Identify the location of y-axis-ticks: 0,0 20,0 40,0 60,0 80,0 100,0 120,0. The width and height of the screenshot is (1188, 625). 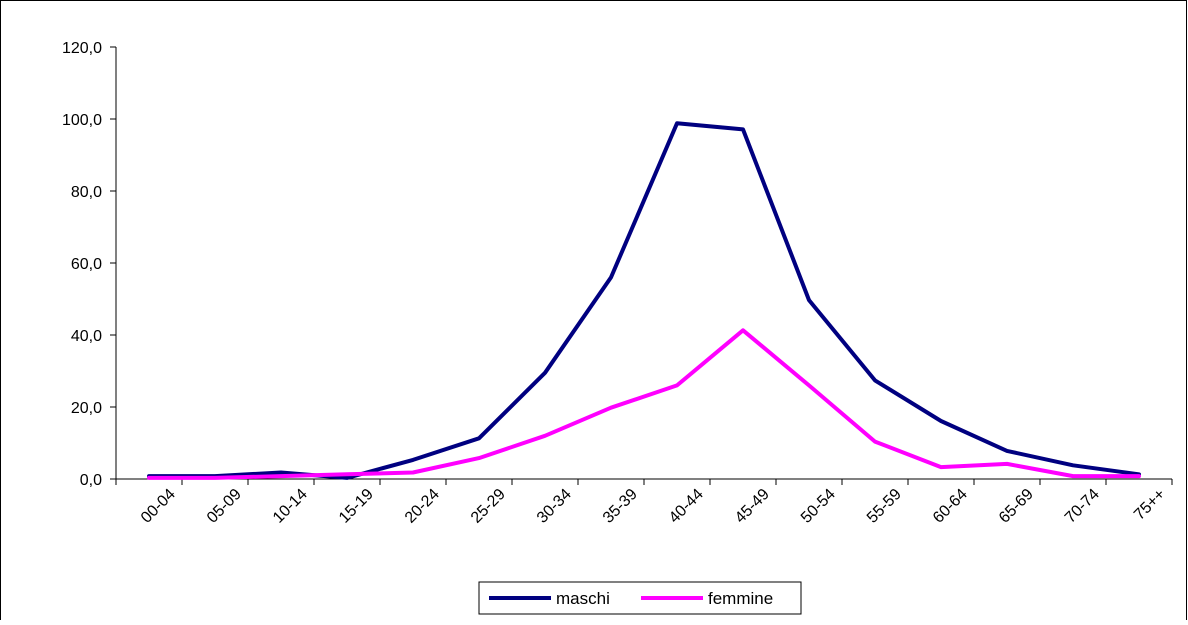
(89, 264).